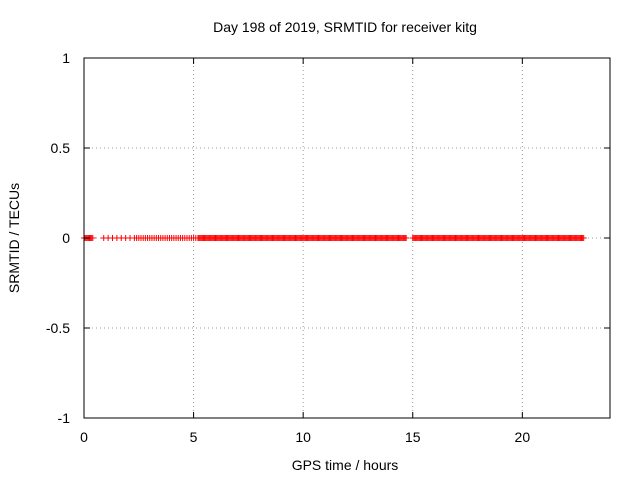  What do you see at coordinates (345, 465) in the screenshot?
I see `x-axis-label: GPS time / hours` at bounding box center [345, 465].